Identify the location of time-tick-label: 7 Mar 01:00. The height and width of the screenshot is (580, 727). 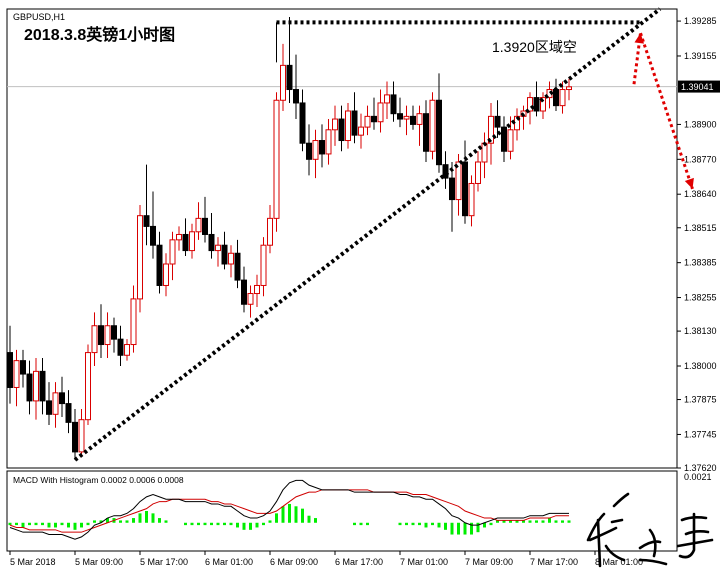
(424, 562).